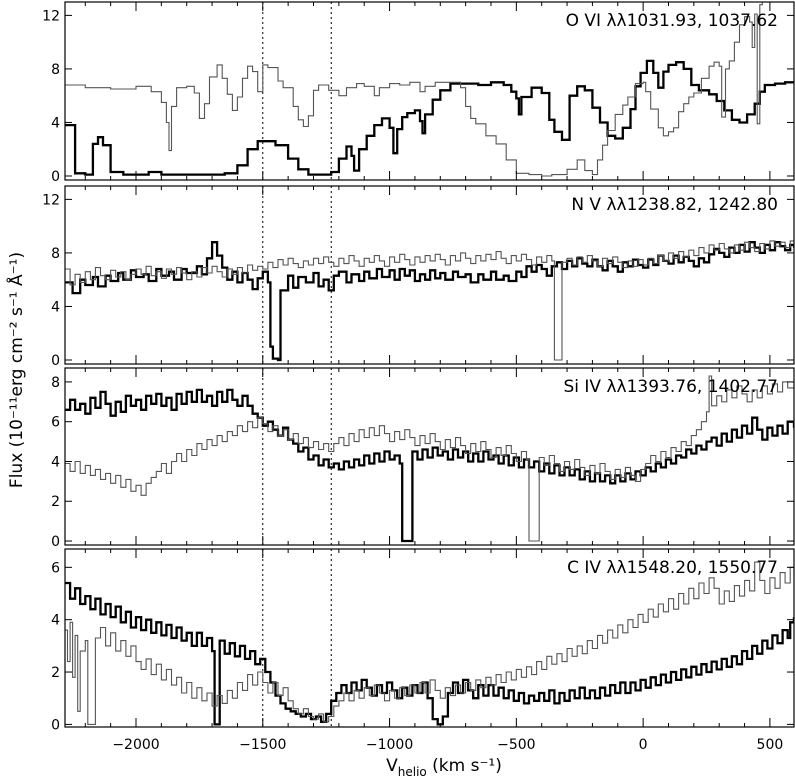  Describe the element at coordinates (672, 568) in the screenshot. I see `panel-title: C IV λλ1548.20, 1550.77` at that location.